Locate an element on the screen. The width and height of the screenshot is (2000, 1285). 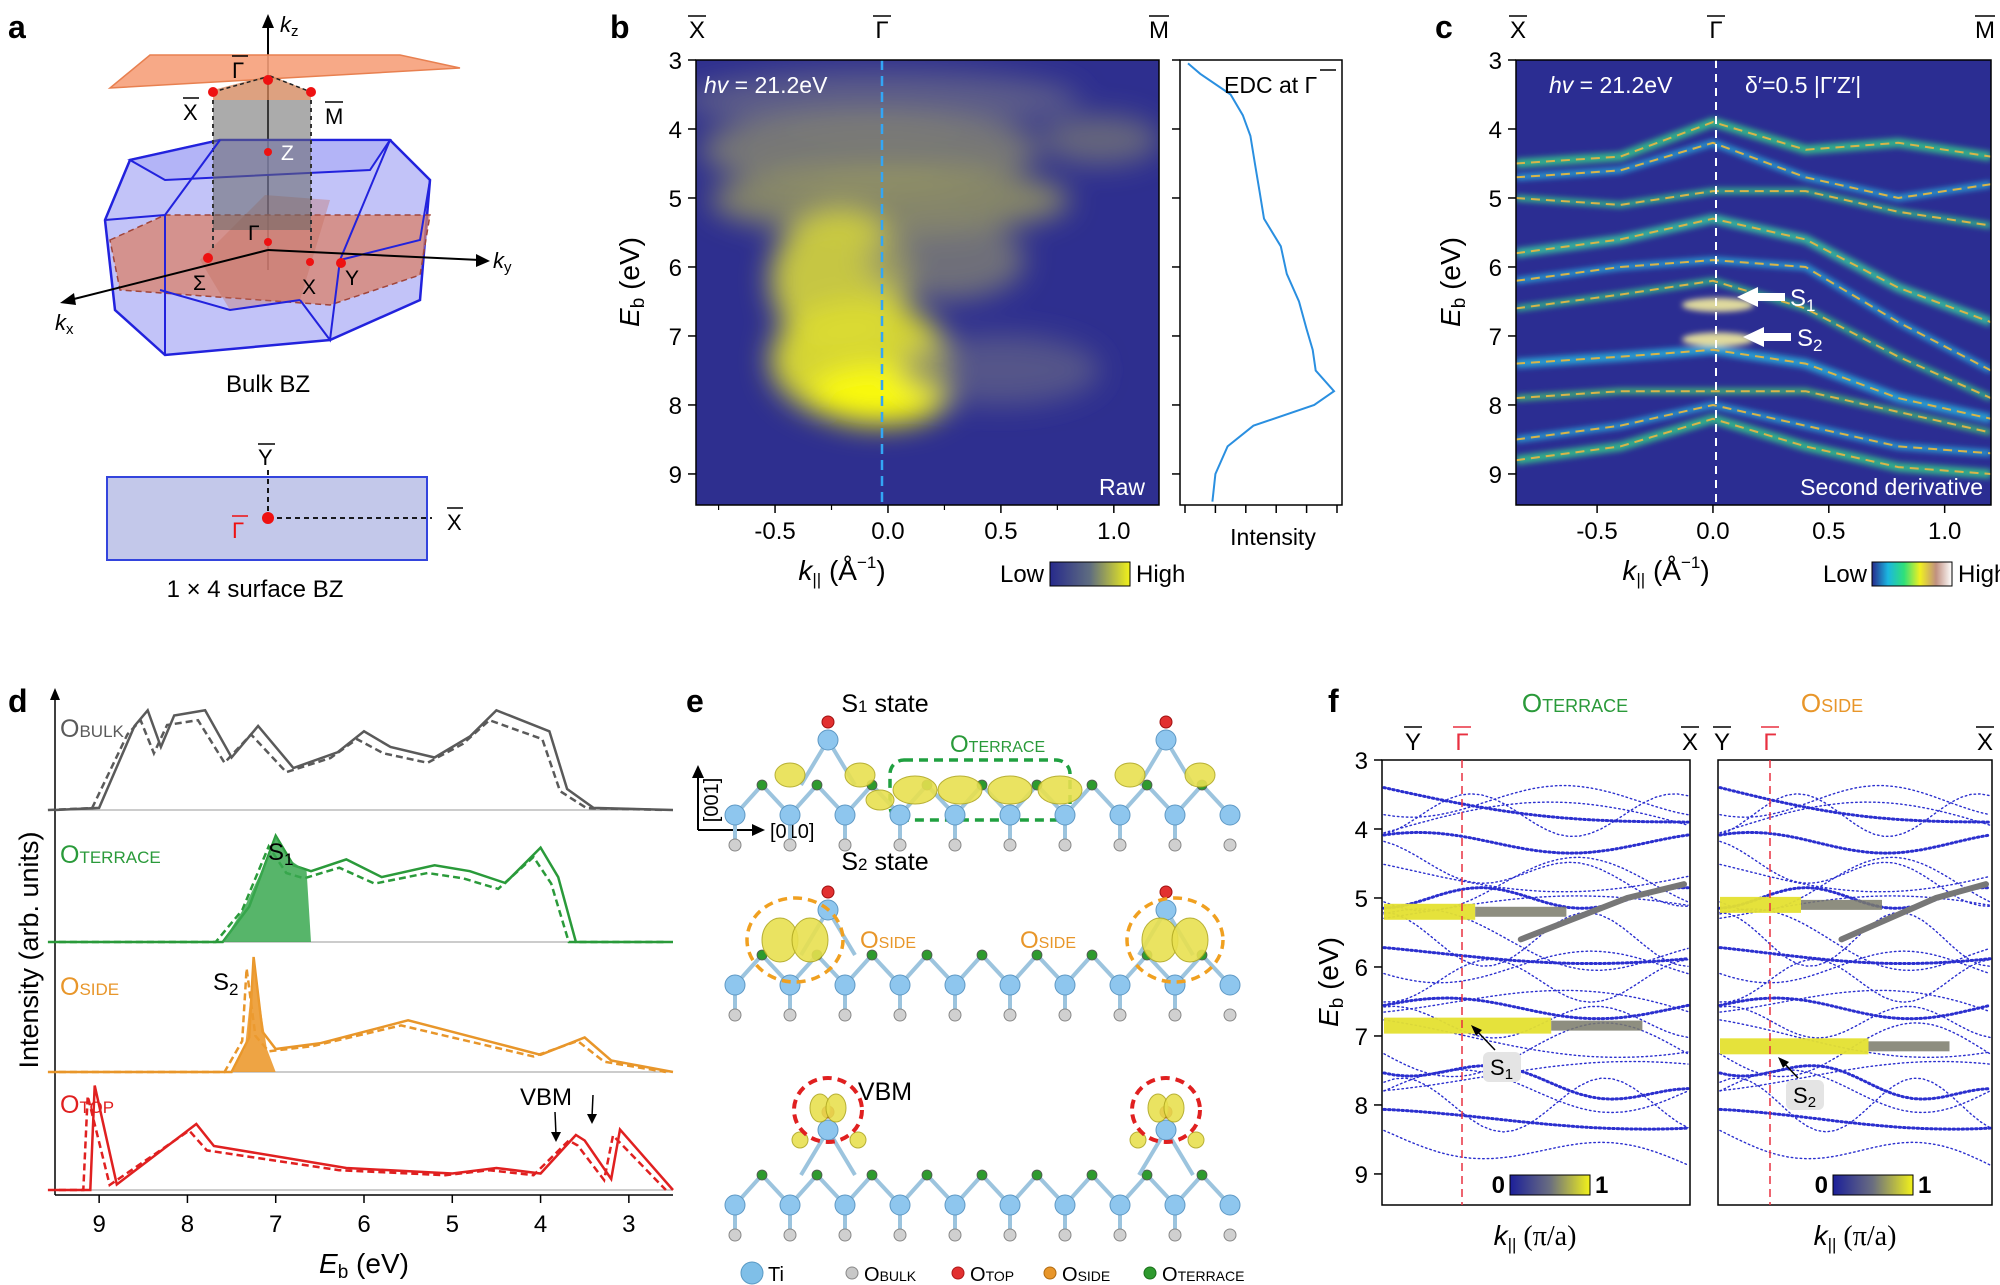
svg-text: kx is located at coordinates (64, 324).